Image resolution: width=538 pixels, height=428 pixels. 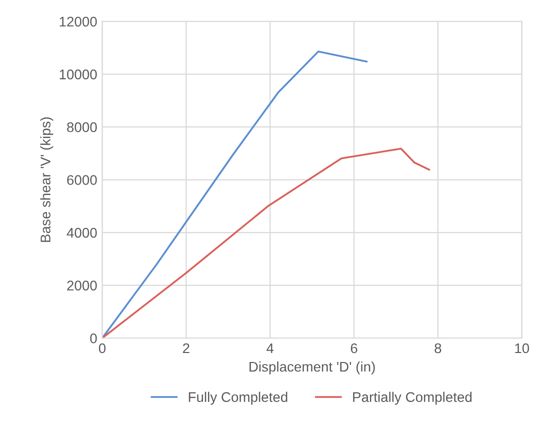 I want to click on y-tick-label: 12000, so click(x=78, y=21).